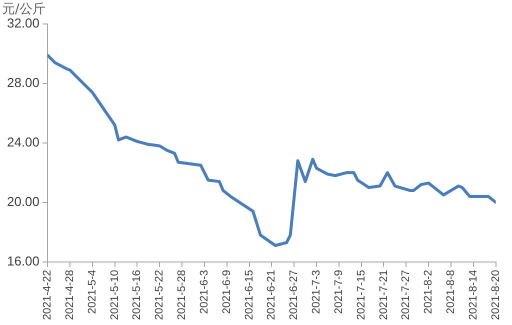  What do you see at coordinates (23, 201) in the screenshot?
I see `y-tick-label: 20.00` at bounding box center [23, 201].